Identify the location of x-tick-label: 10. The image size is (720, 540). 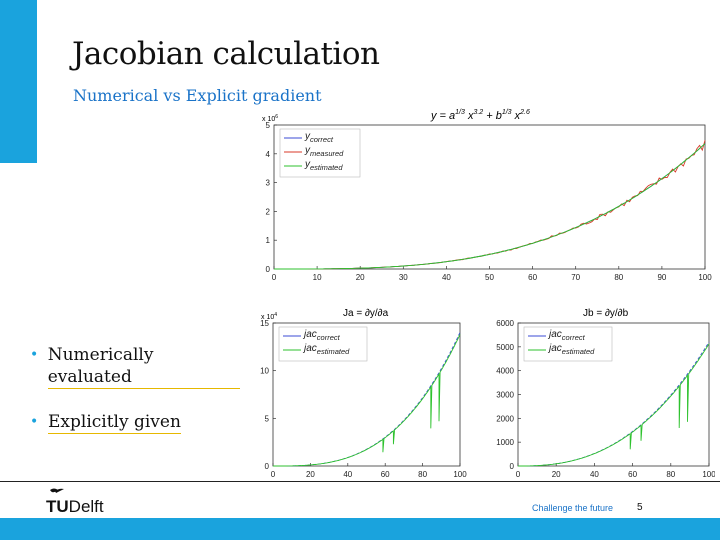
(317, 277).